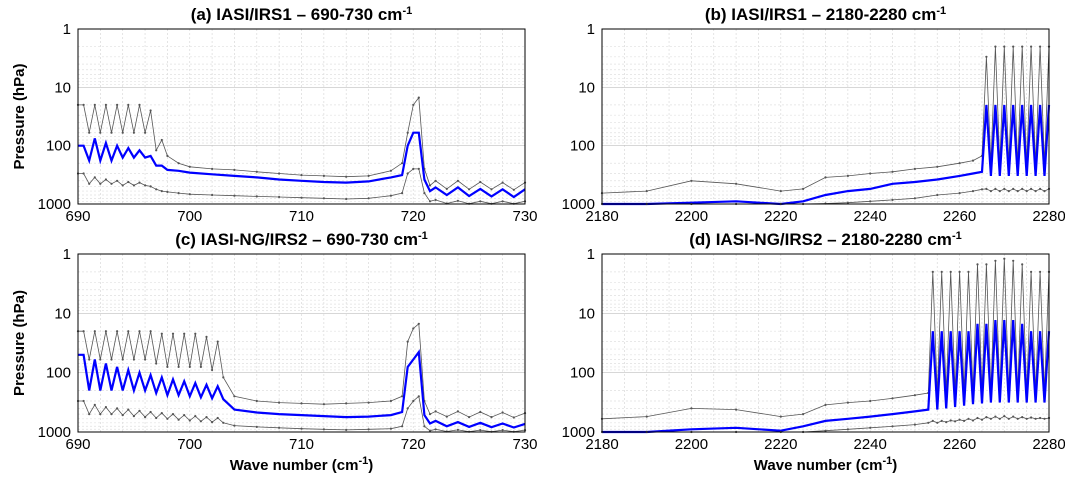 The image size is (1065, 481). What do you see at coordinates (825, 120) in the screenshot?
I see `series-upper` at bounding box center [825, 120].